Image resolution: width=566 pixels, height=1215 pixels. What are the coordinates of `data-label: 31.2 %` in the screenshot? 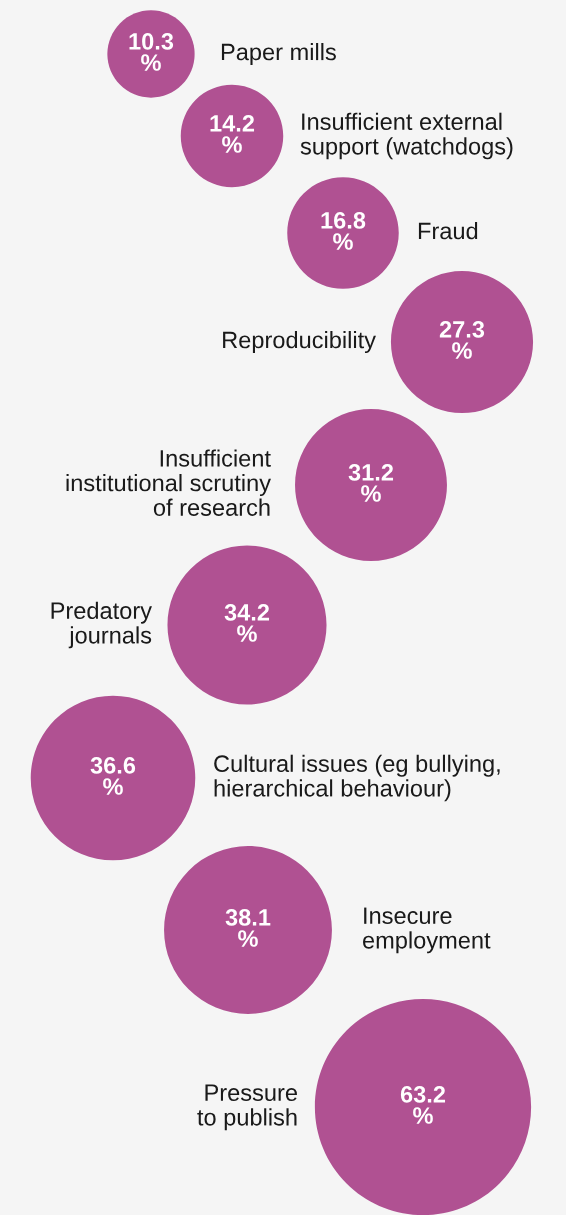 It's located at (371, 483).